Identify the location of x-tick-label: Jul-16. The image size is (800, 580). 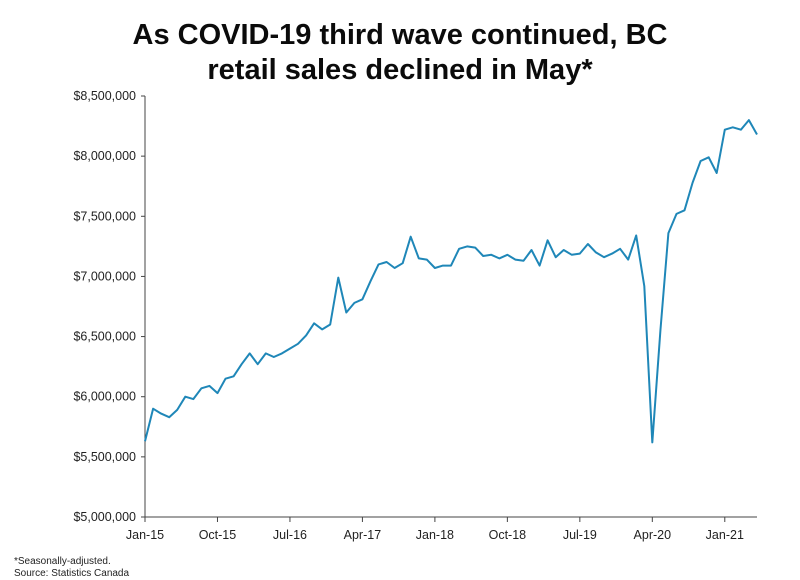
(290, 535).